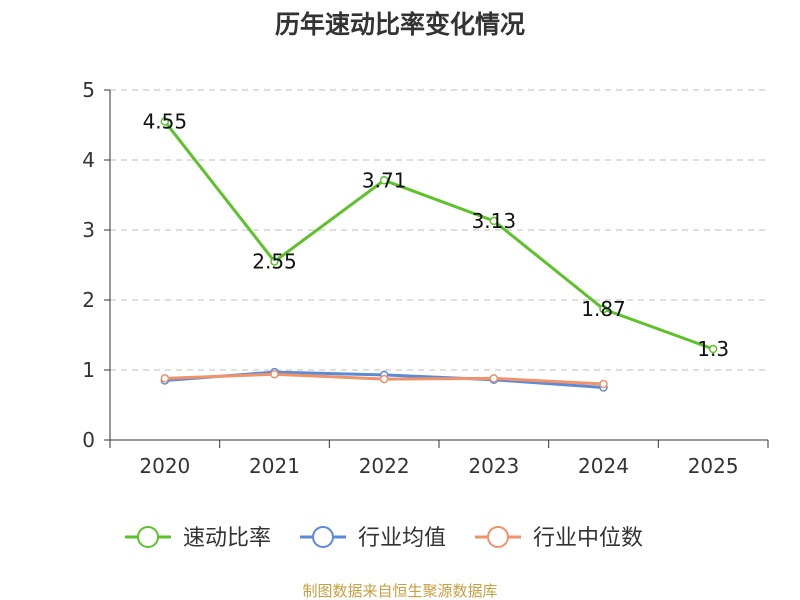 This screenshot has height=600, width=800. I want to click on legend-item-2: 行业均值, so click(373, 538).